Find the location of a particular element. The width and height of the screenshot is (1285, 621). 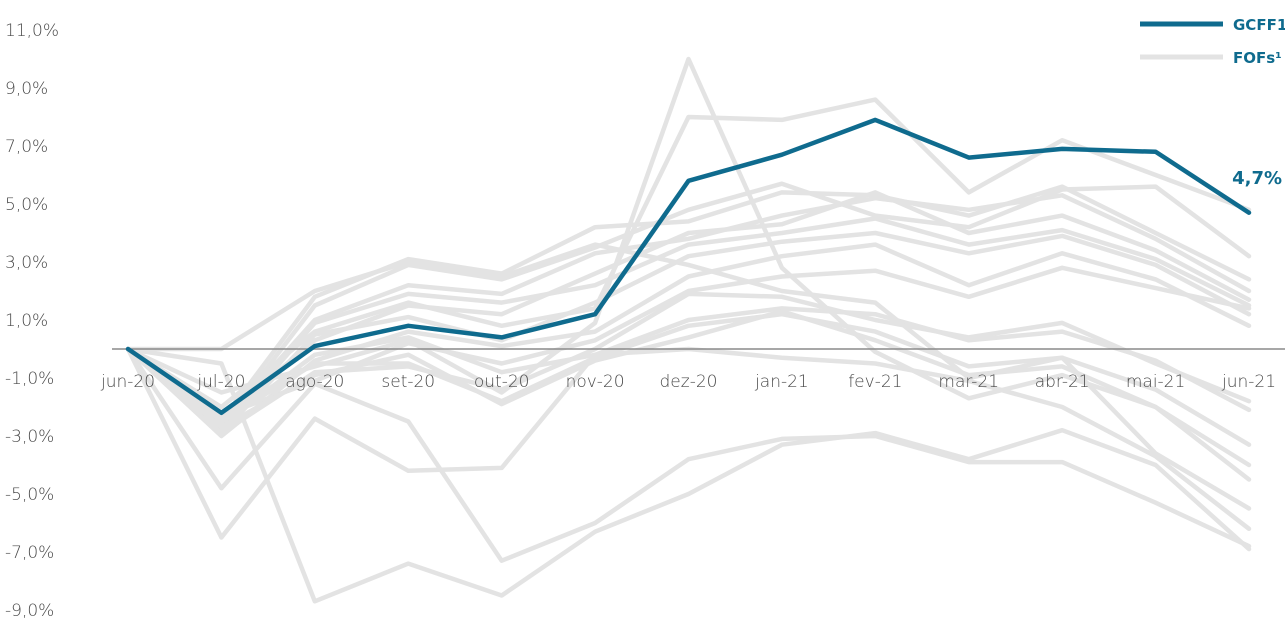

x-tick-label: nov-20 is located at coordinates (595, 382).